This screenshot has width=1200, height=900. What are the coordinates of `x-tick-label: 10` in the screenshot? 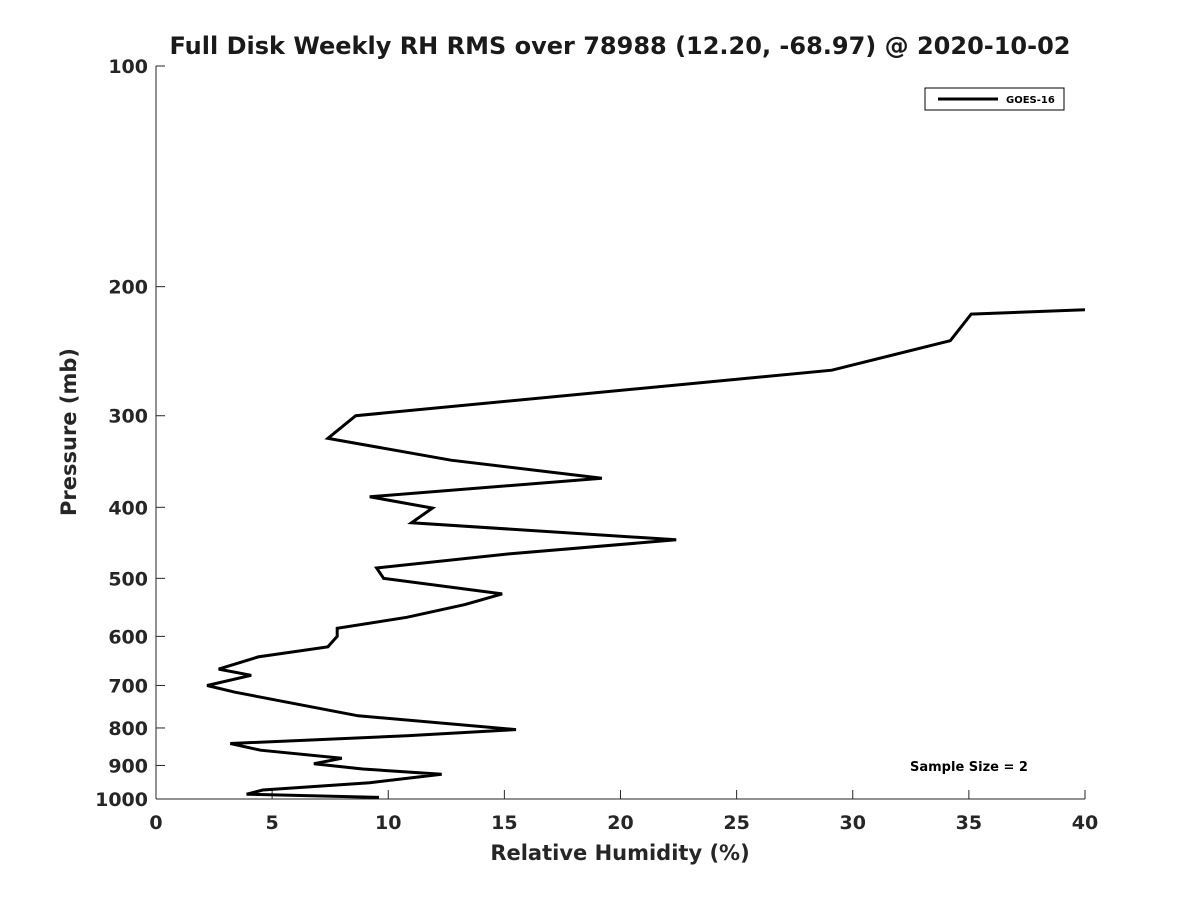 It's located at (388, 823).